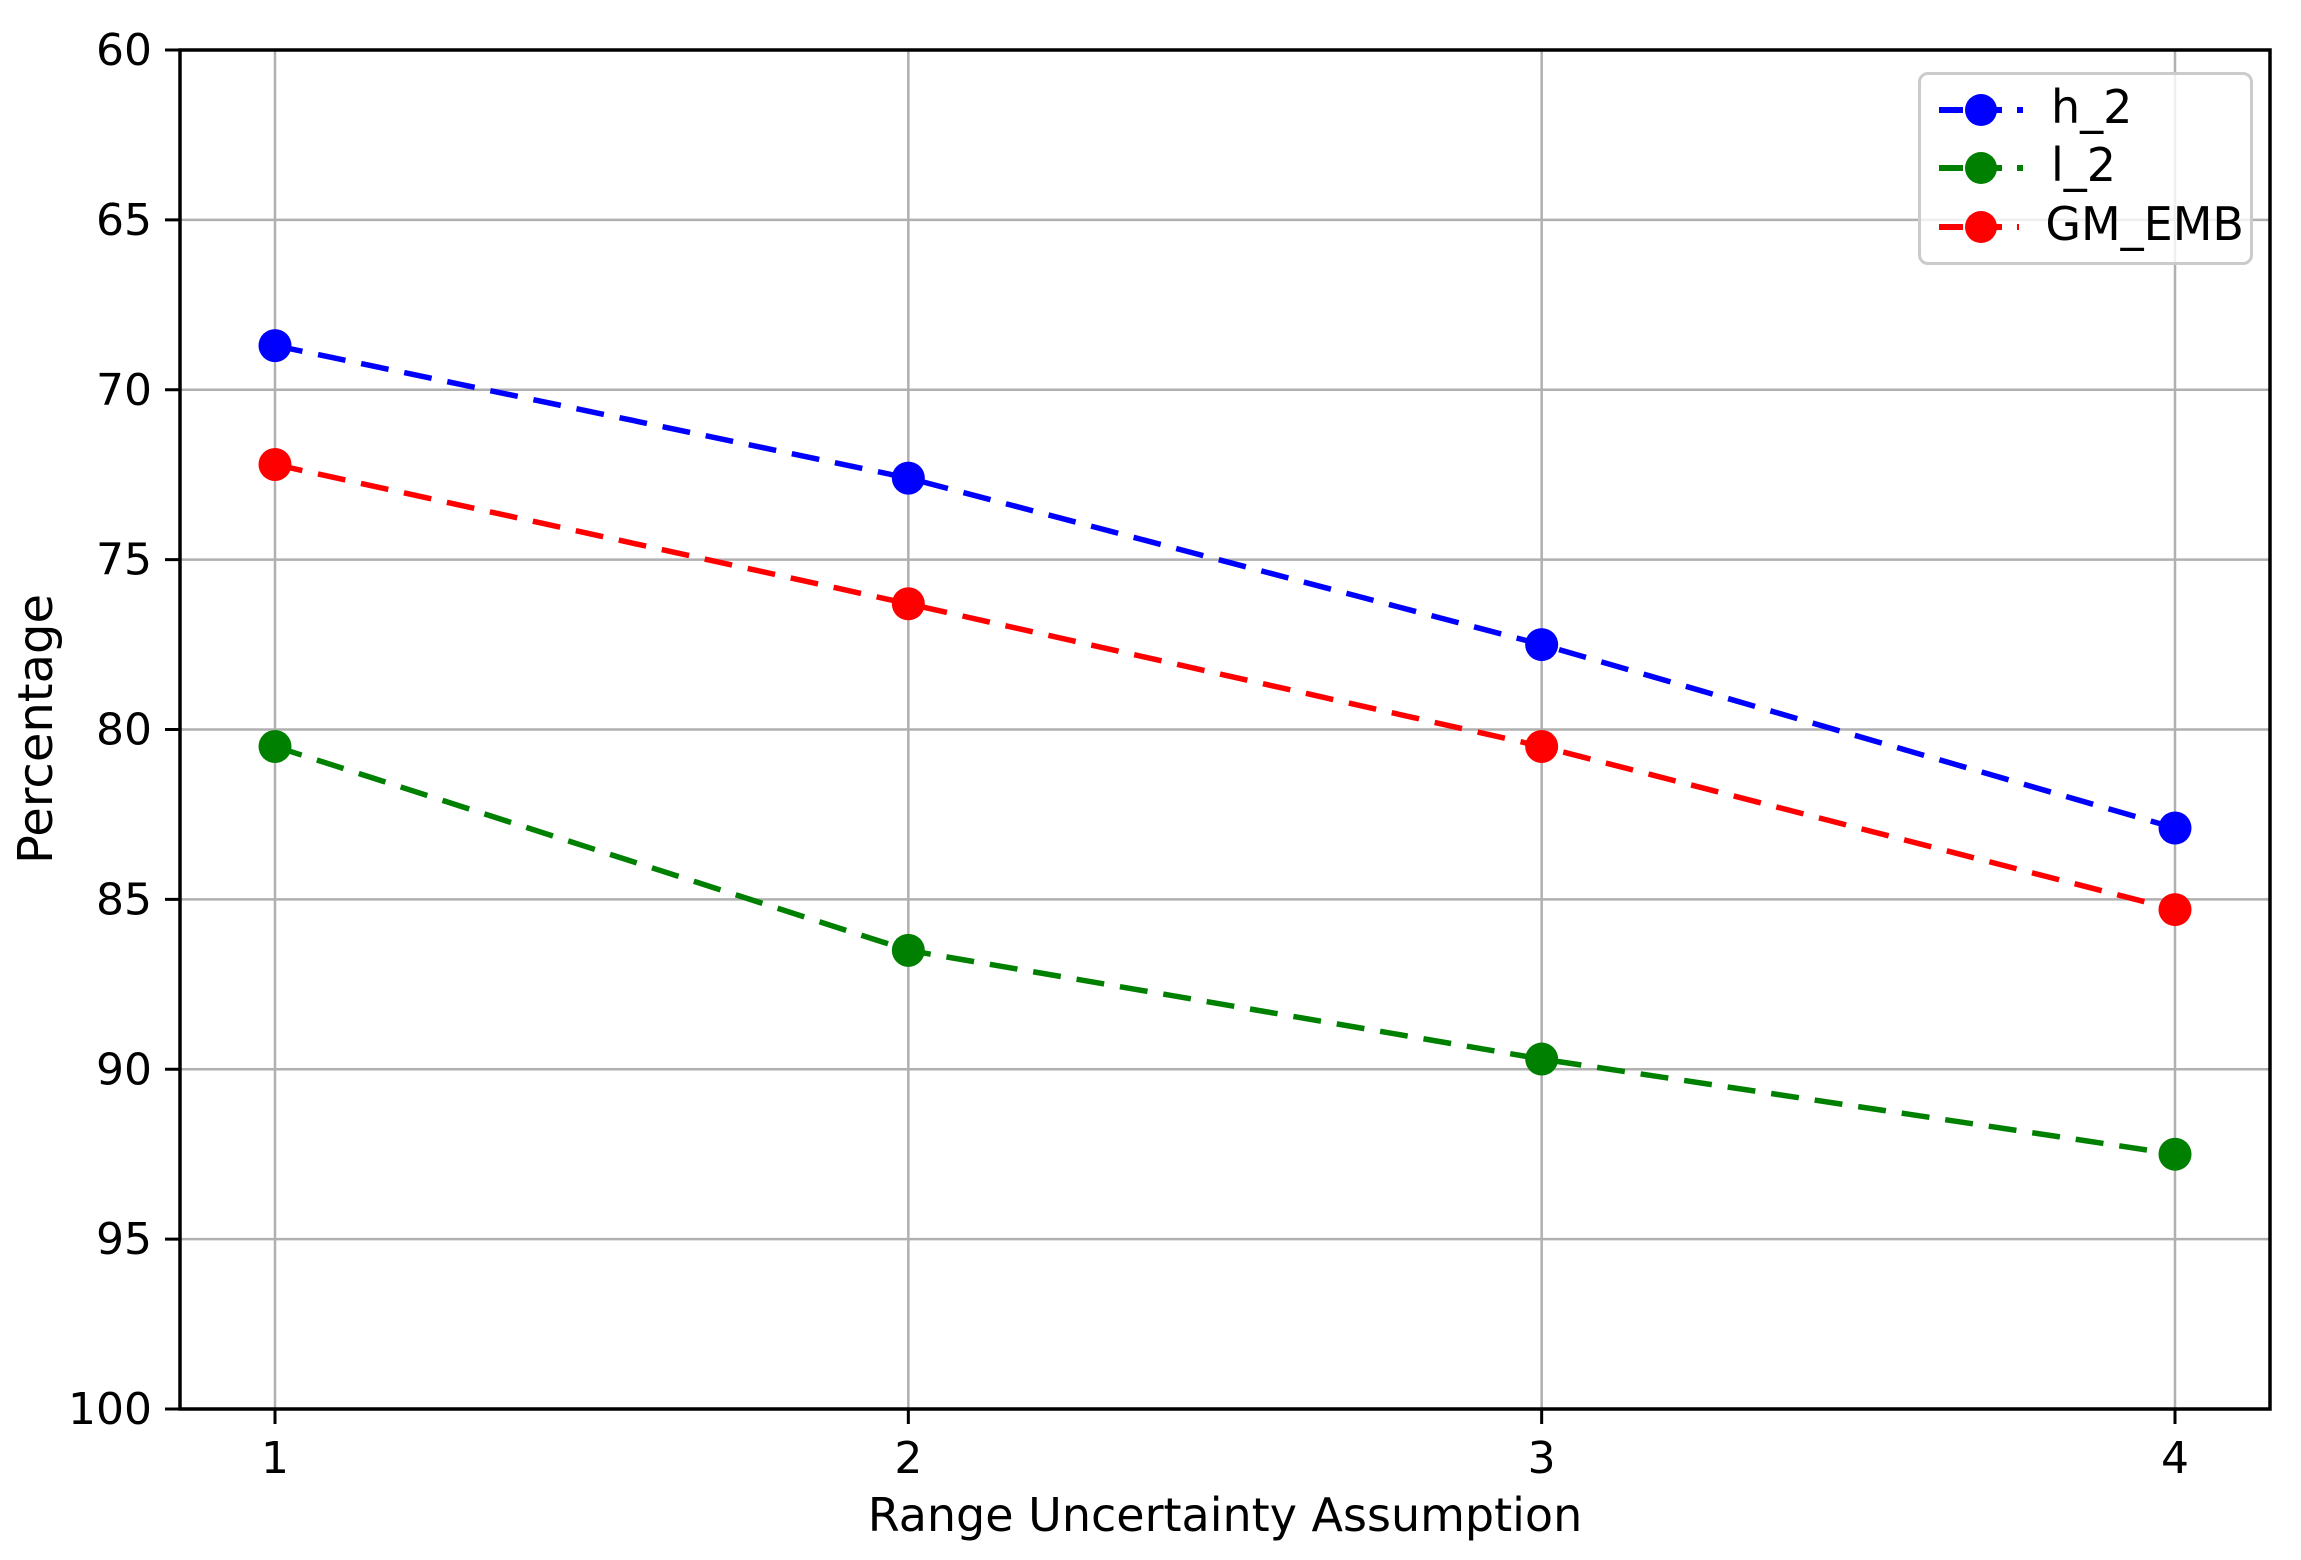  What do you see at coordinates (1542, 1458) in the screenshot?
I see `x-tick-label: 3` at bounding box center [1542, 1458].